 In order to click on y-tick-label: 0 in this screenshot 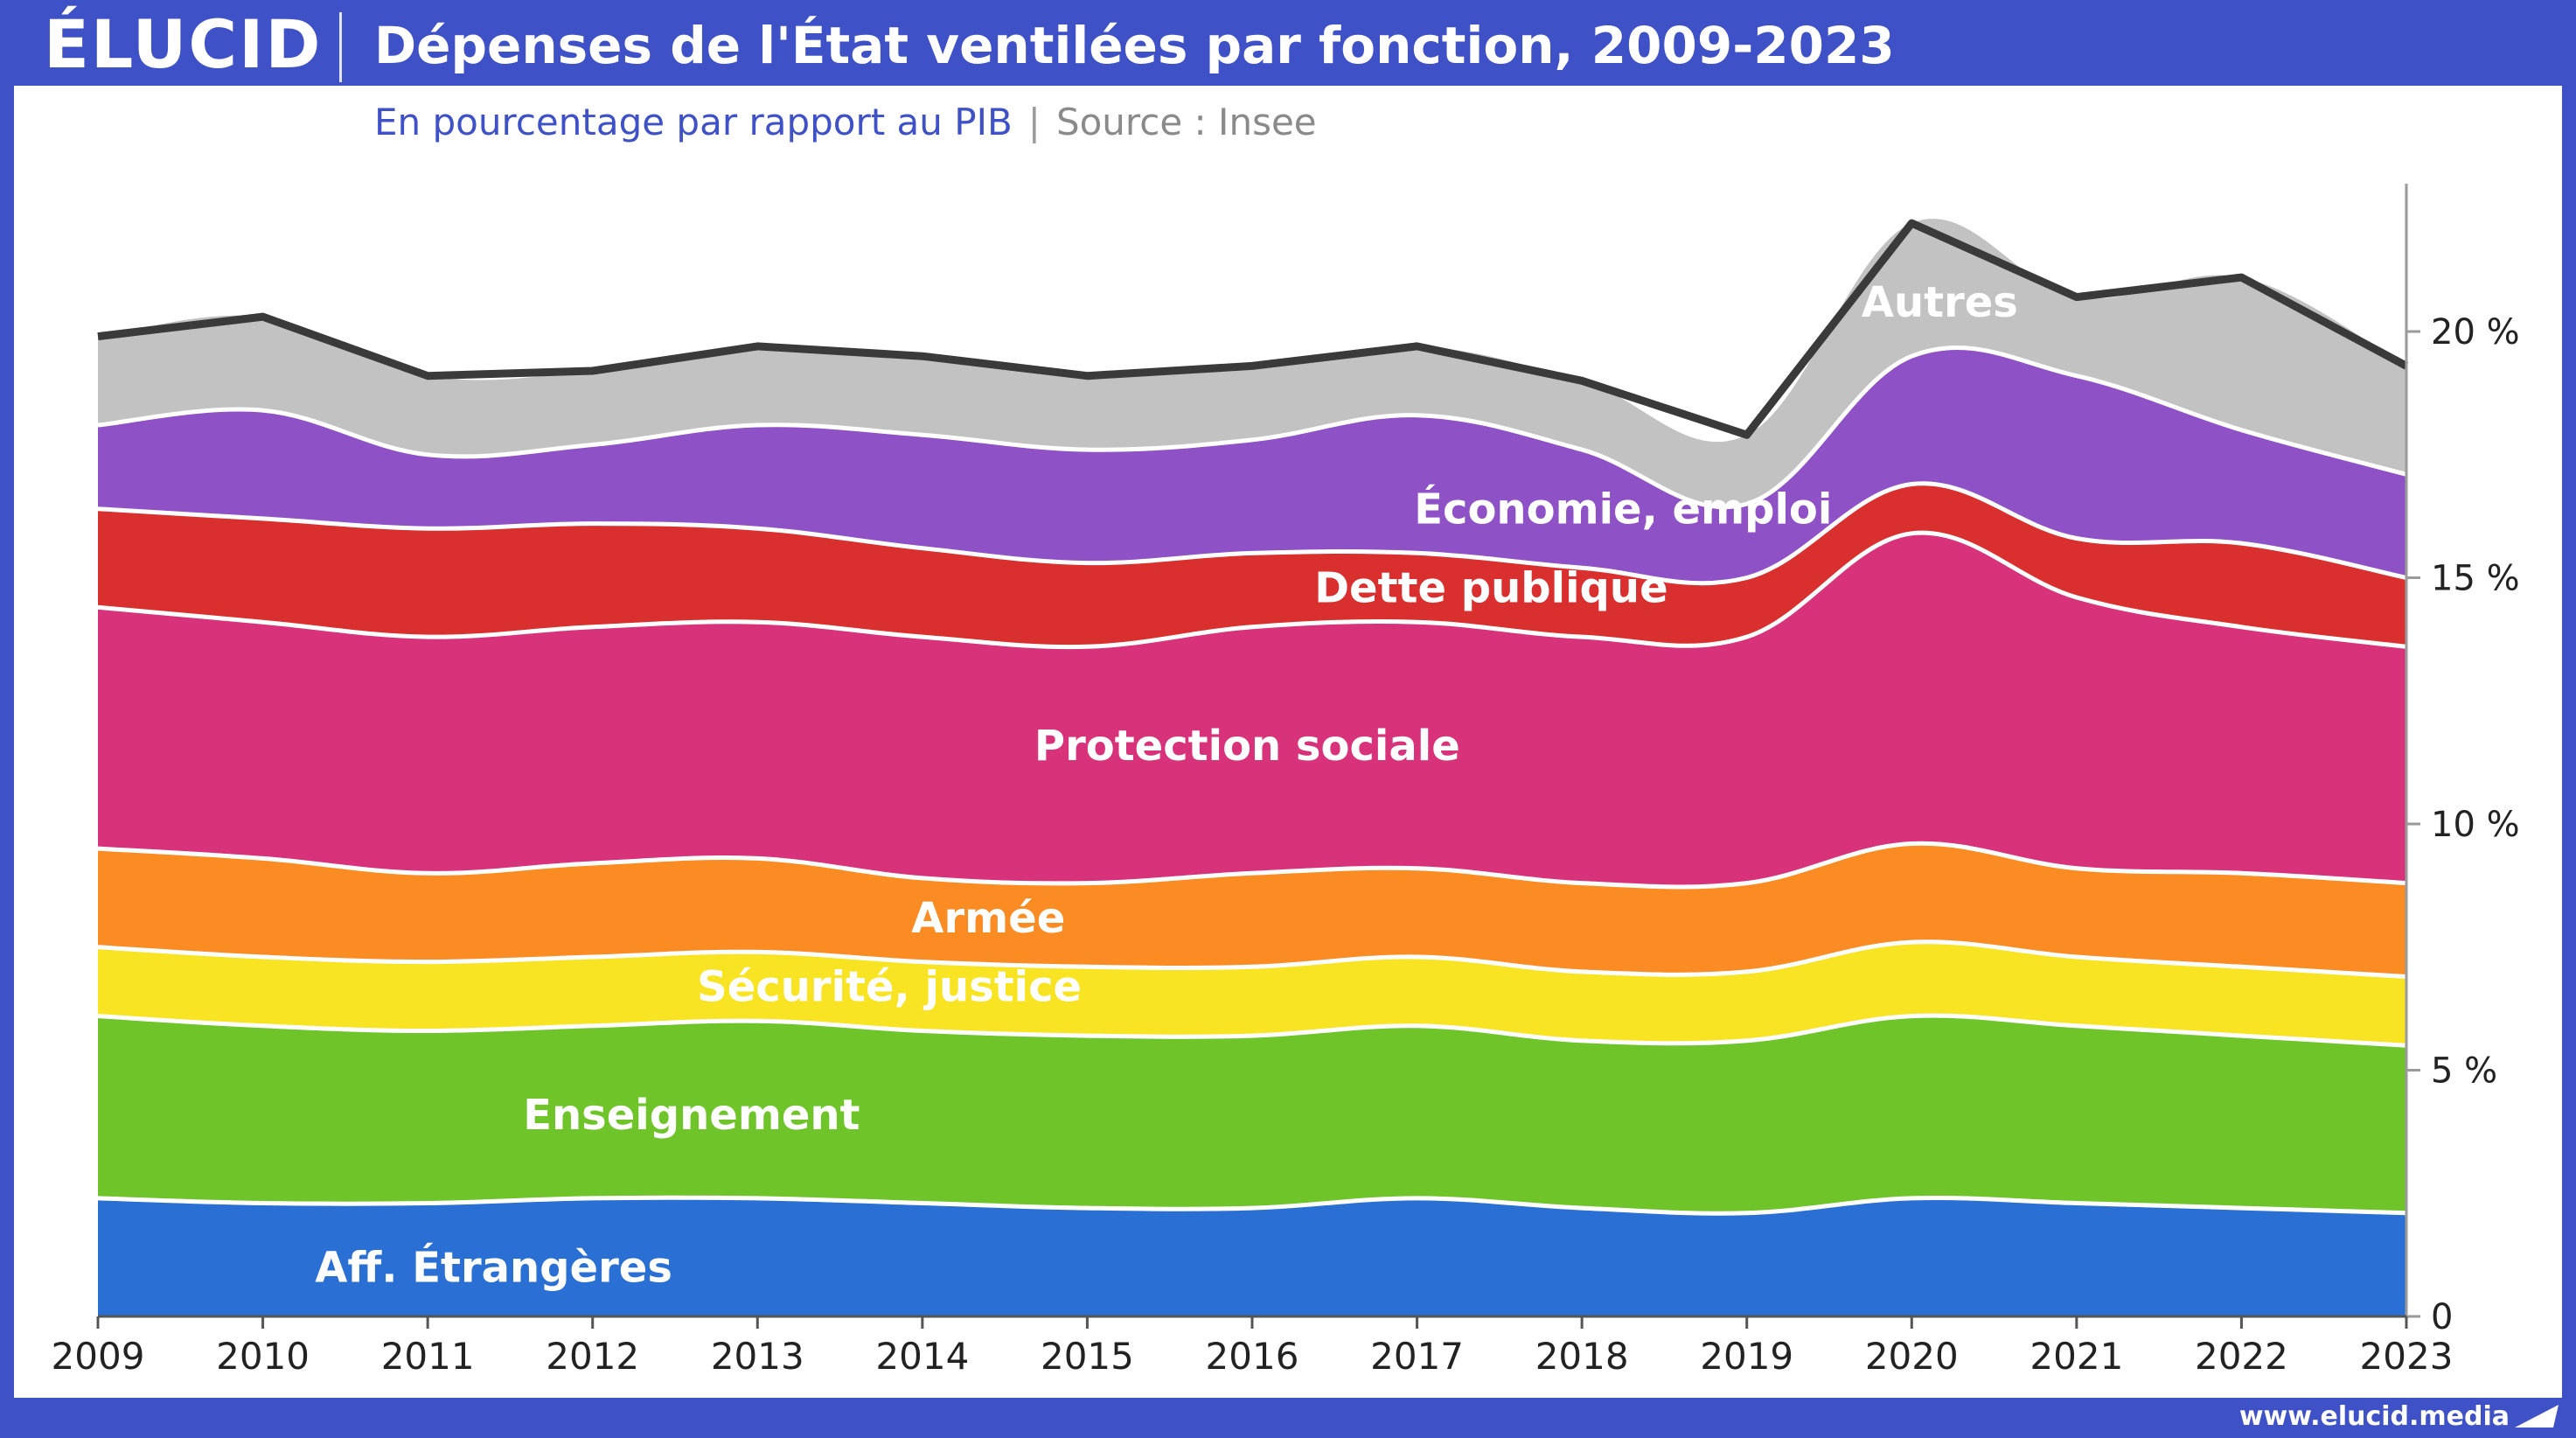, I will do `click(2442, 1317)`.